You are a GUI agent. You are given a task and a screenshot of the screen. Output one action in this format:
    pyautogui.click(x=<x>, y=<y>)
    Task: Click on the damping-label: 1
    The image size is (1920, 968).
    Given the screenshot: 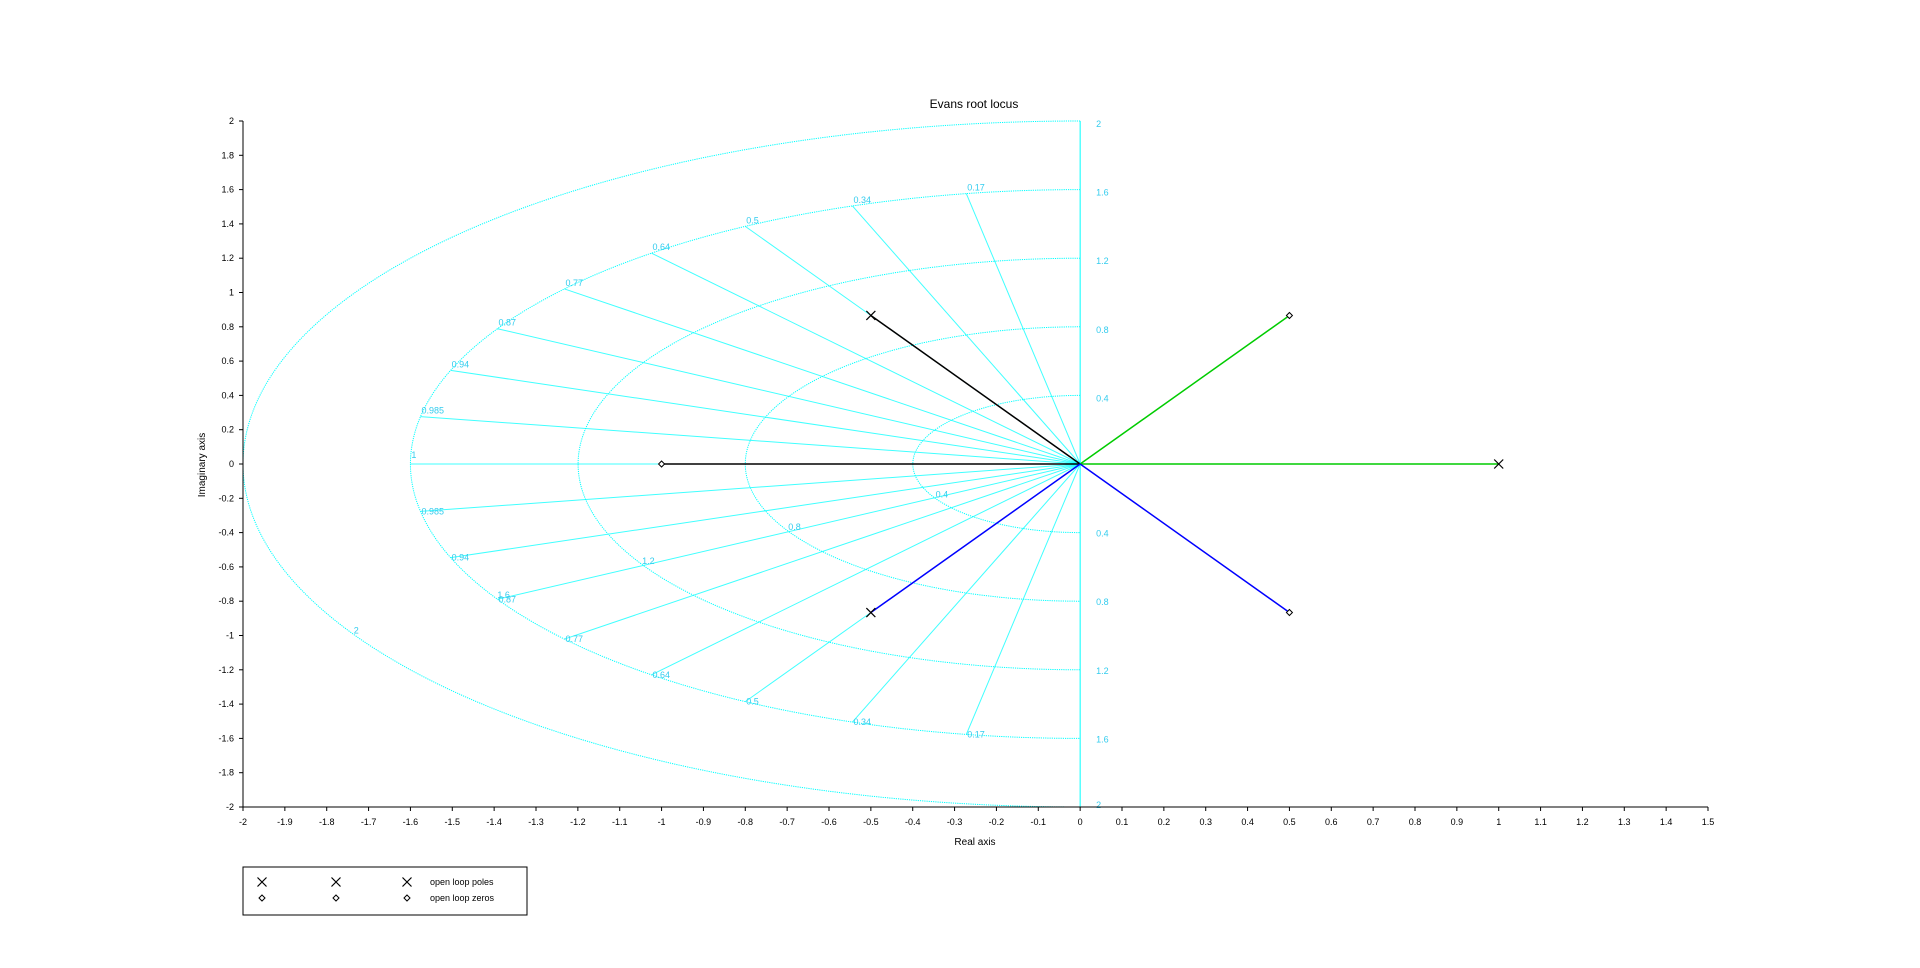 What is the action you would take?
    pyautogui.click(x=413, y=455)
    